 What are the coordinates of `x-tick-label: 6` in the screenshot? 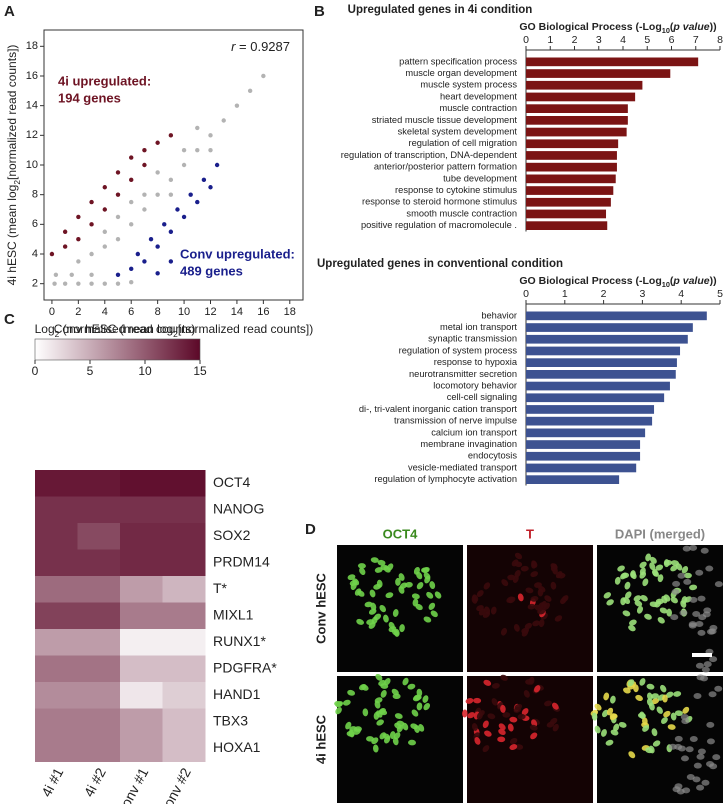 It's located at (672, 40).